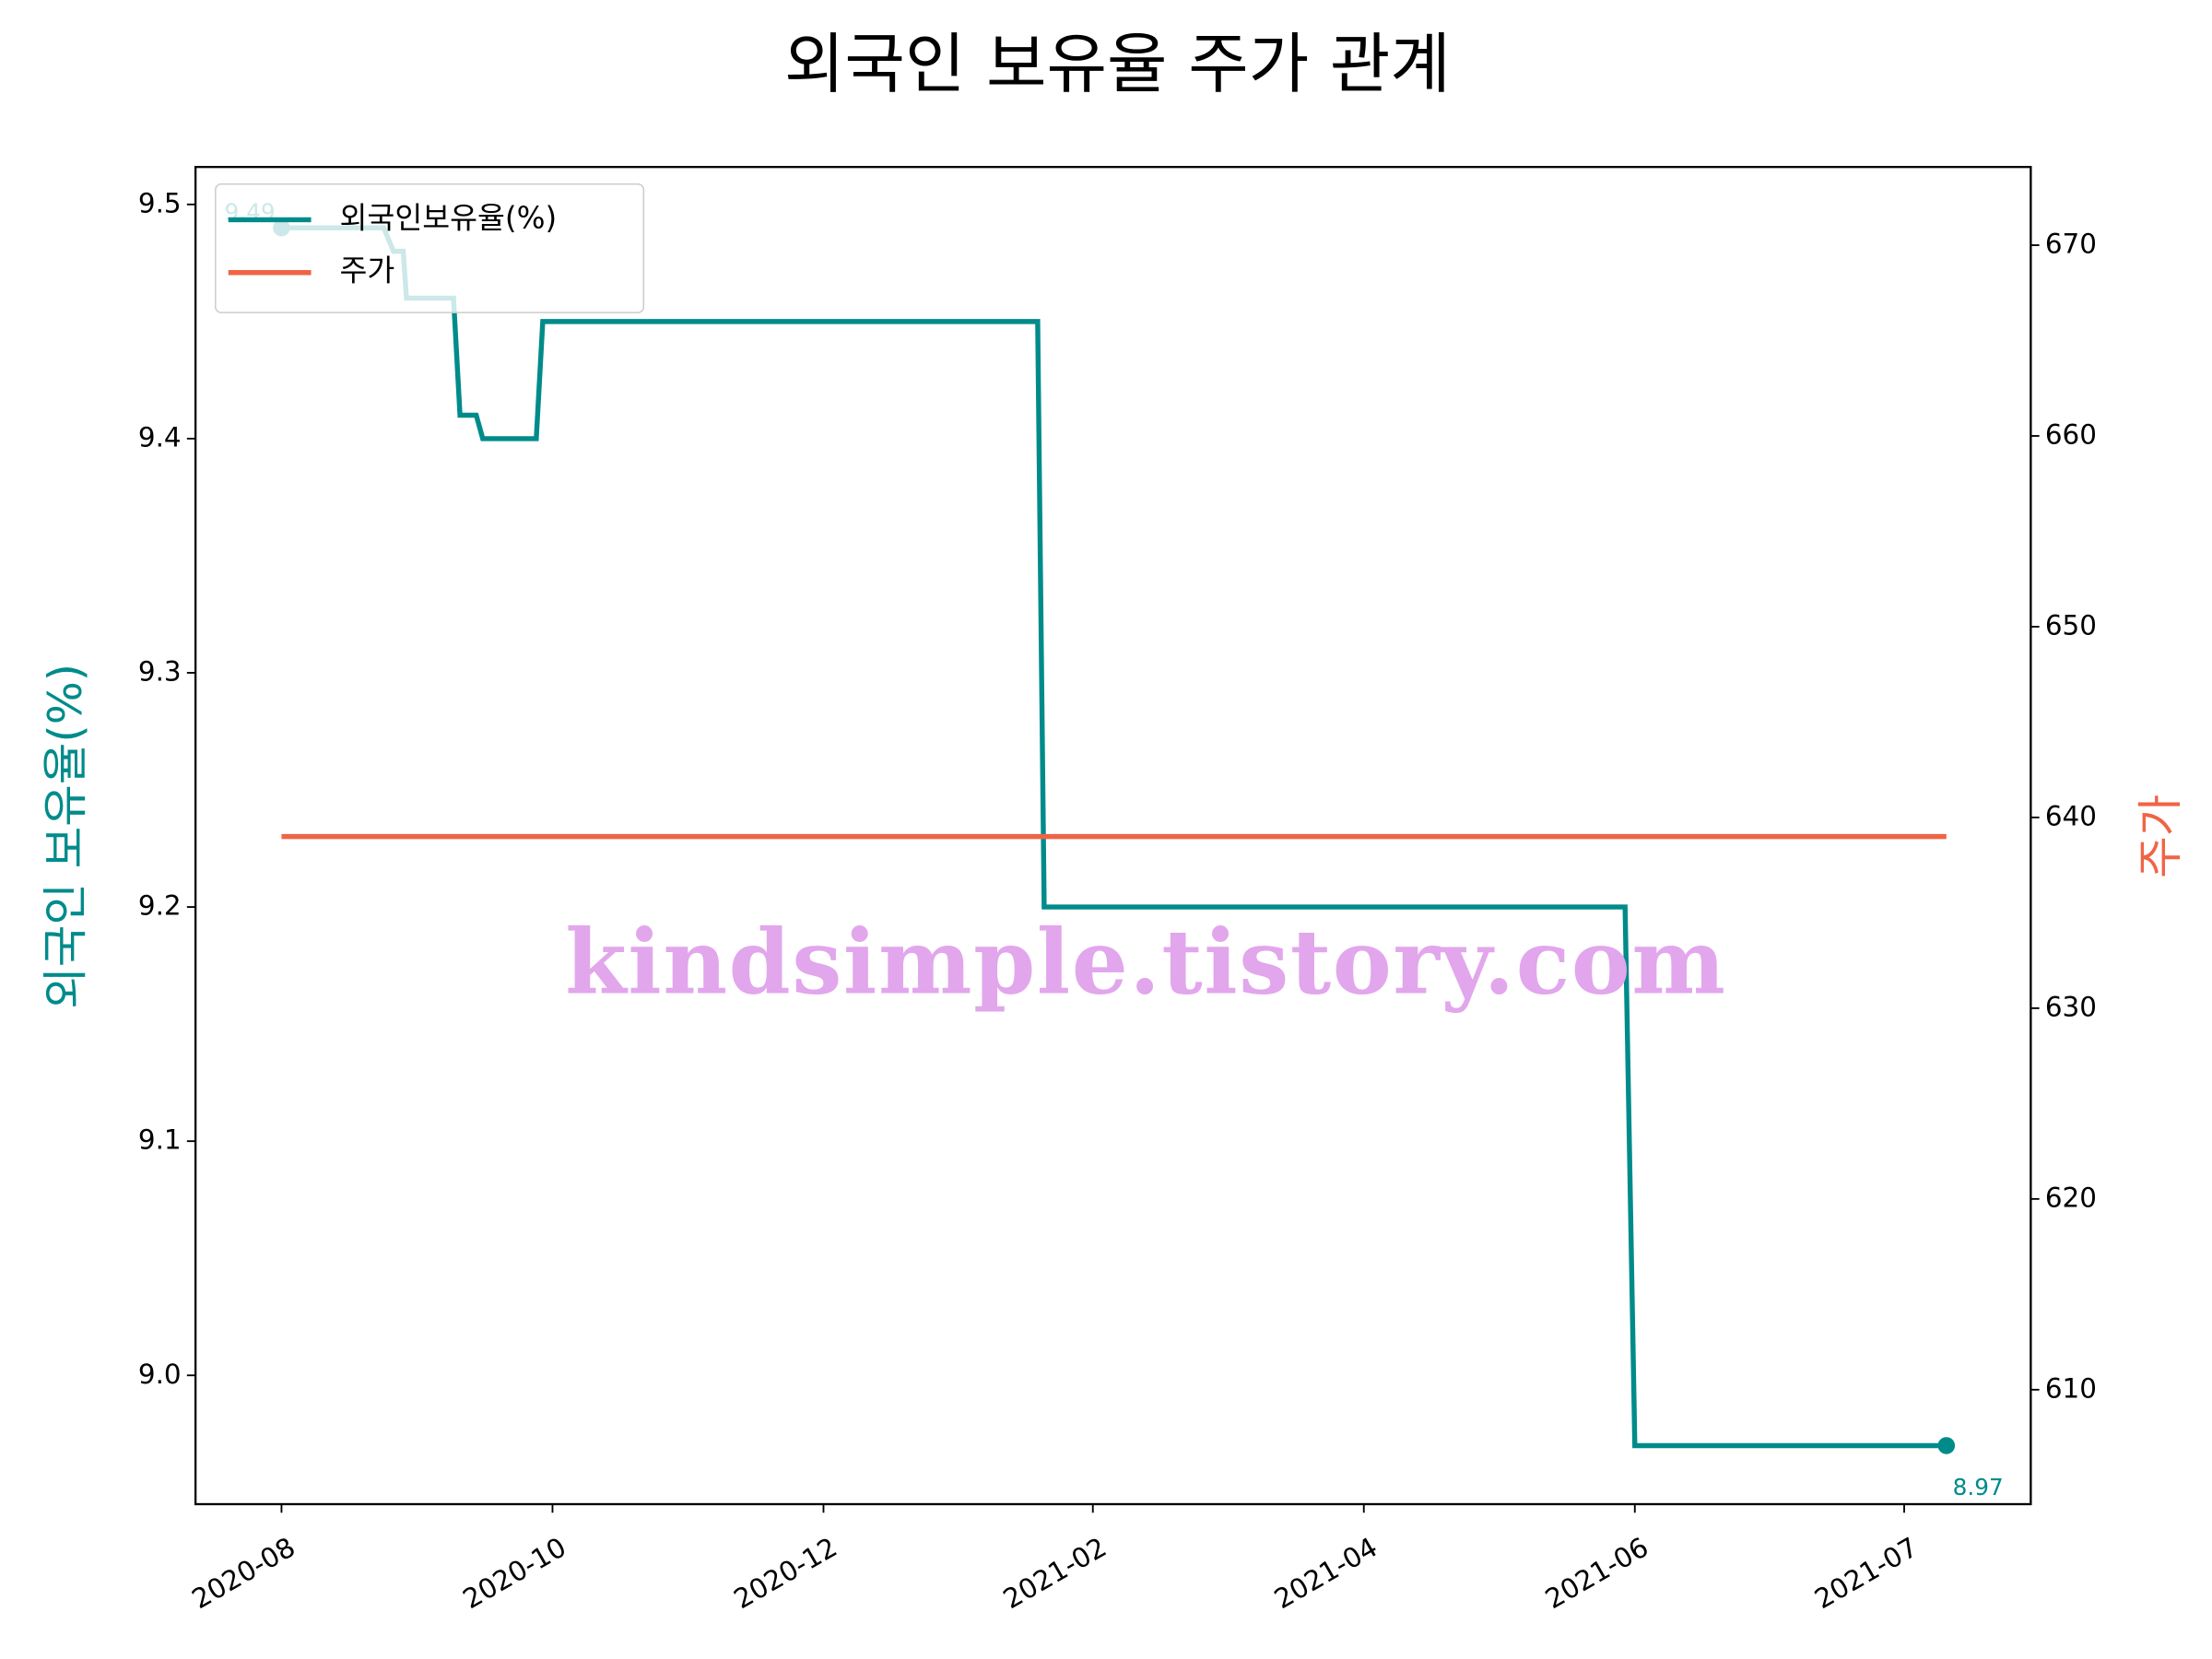 This screenshot has height=1659, width=2212. Describe the element at coordinates (2071, 244) in the screenshot. I see `y2-tick-label: 670` at that location.